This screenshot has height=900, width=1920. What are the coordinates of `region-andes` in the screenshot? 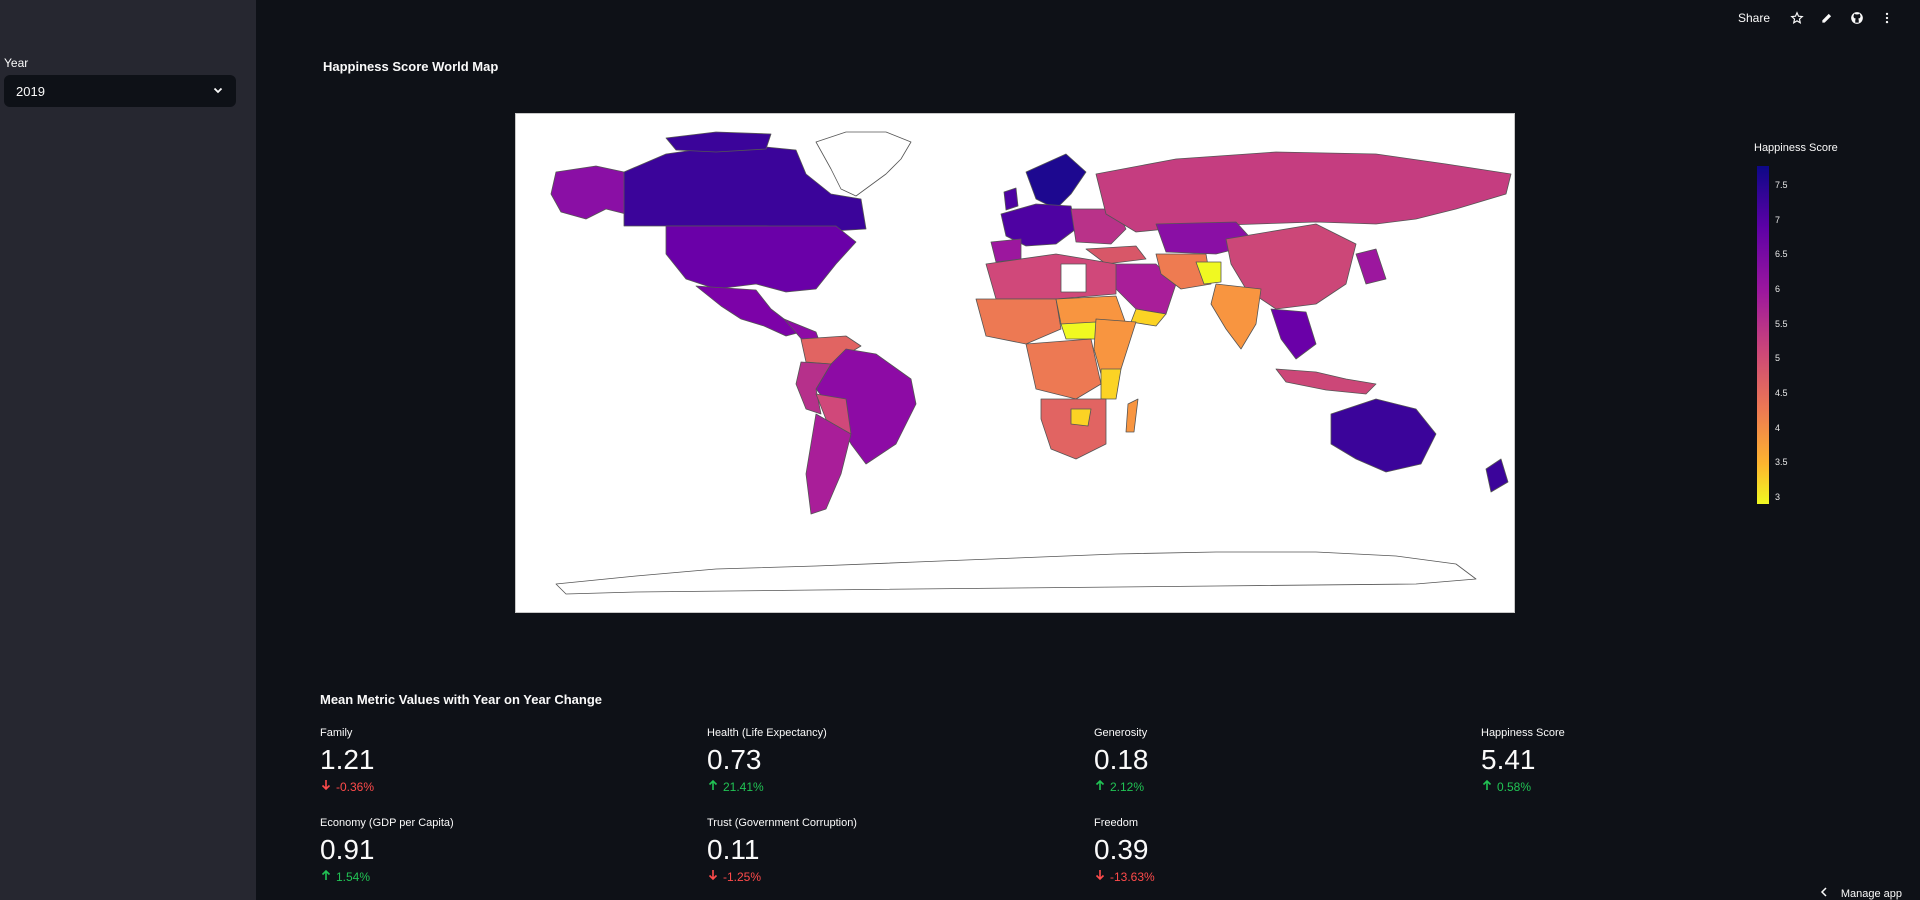 It's located at (813, 388).